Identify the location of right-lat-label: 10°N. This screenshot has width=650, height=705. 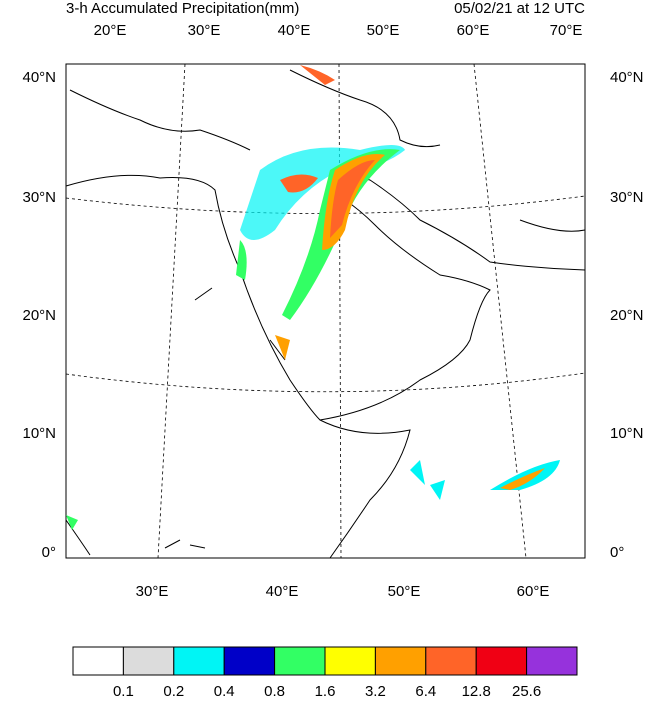
(627, 433).